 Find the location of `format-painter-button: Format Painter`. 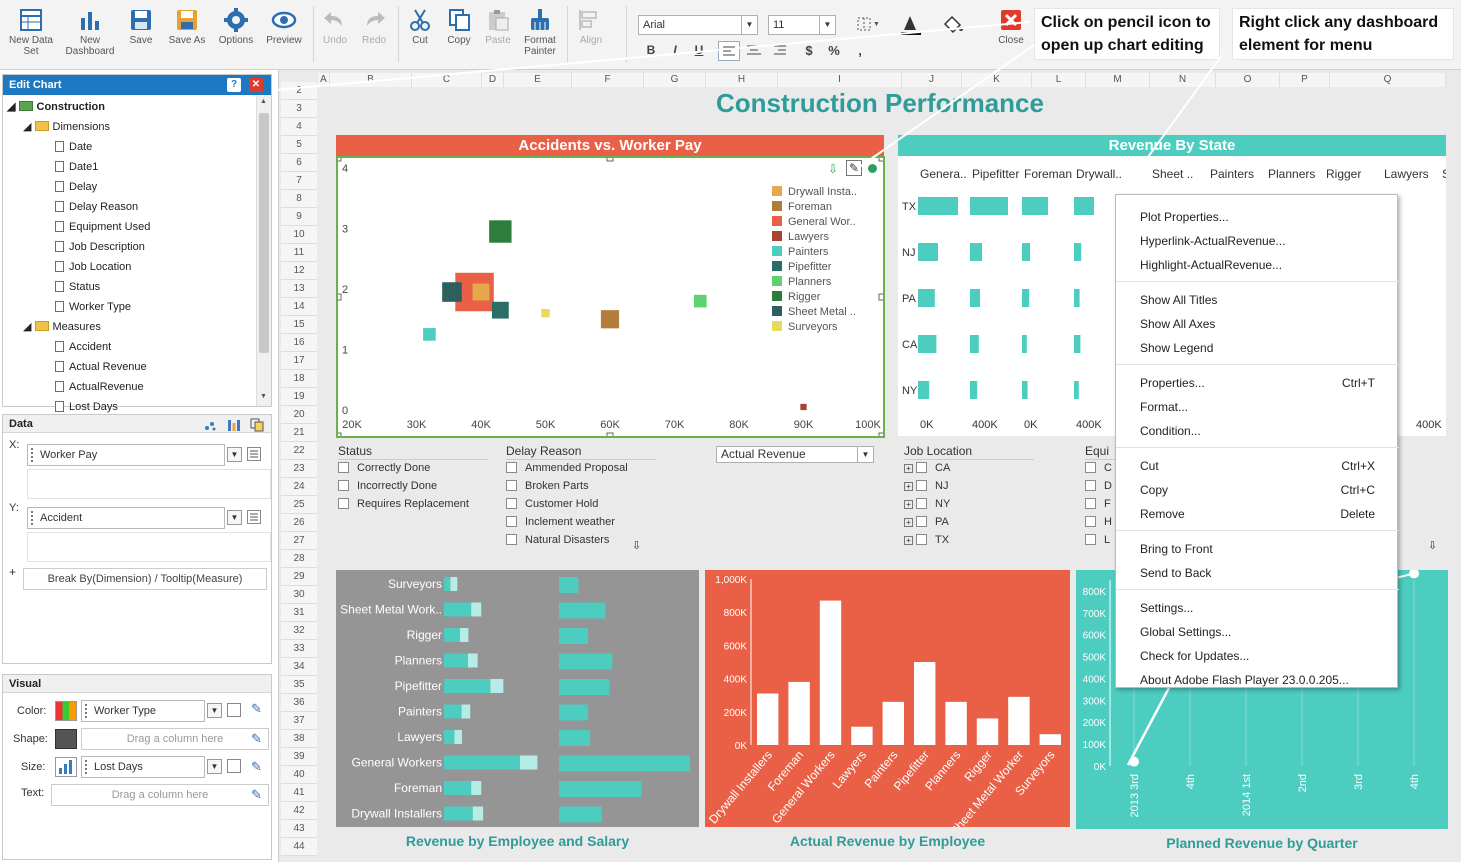

format-painter-button: Format Painter is located at coordinates (540, 32).